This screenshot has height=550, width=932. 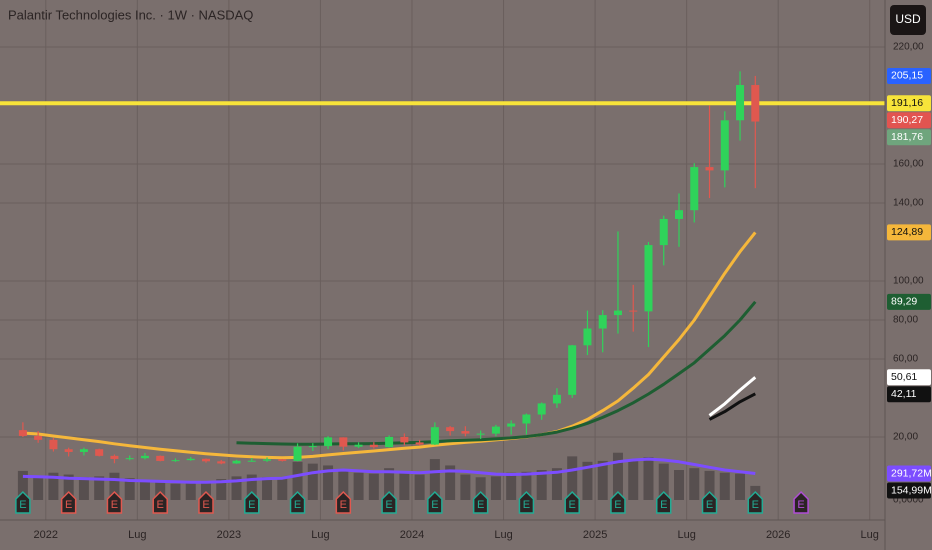 I want to click on price-label: 42,11, so click(x=904, y=394).